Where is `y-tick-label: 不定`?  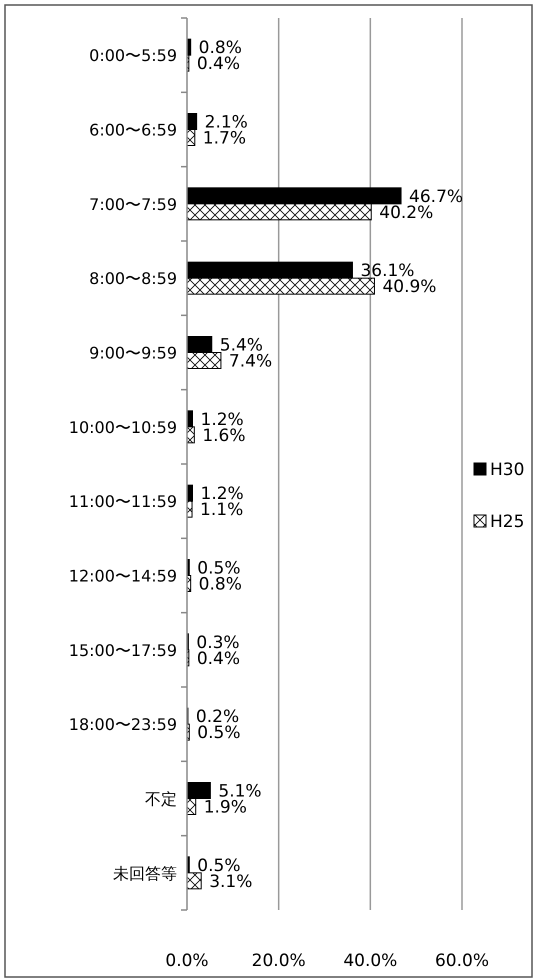 y-tick-label: 不定 is located at coordinates (161, 799).